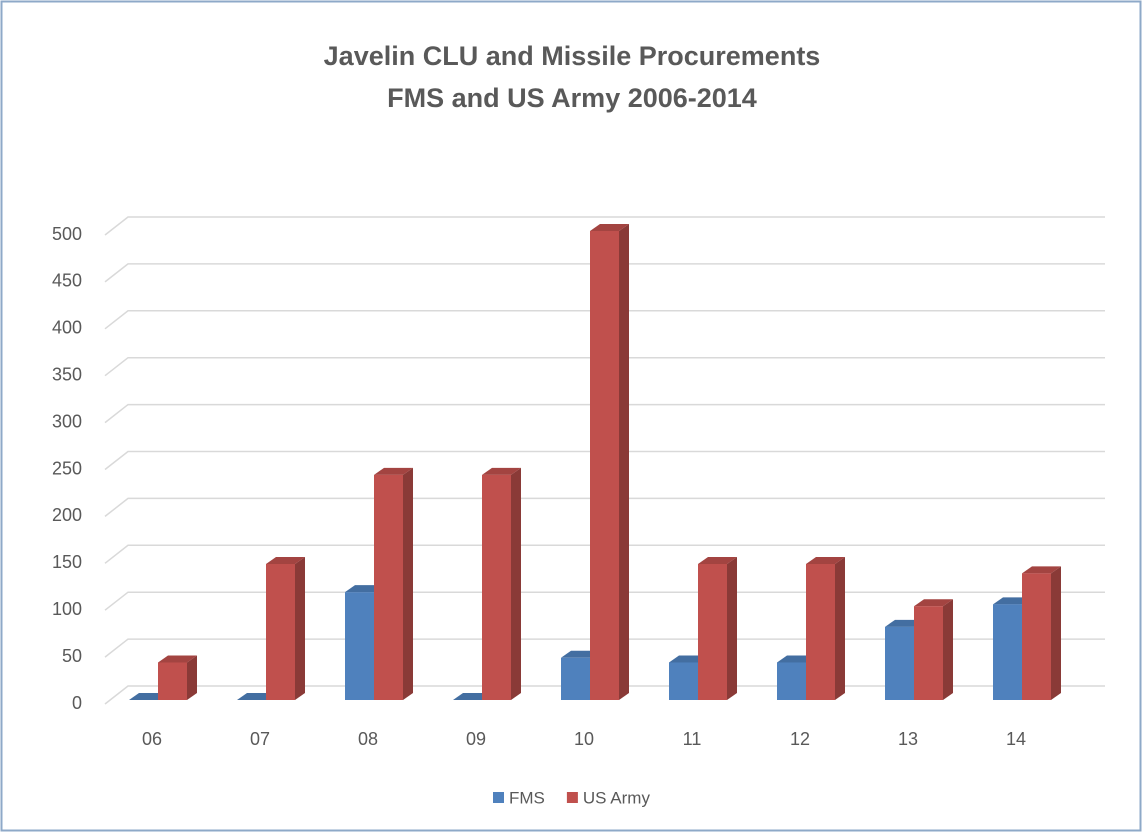  Describe the element at coordinates (617, 797) in the screenshot. I see `legend-label: US Army` at that location.